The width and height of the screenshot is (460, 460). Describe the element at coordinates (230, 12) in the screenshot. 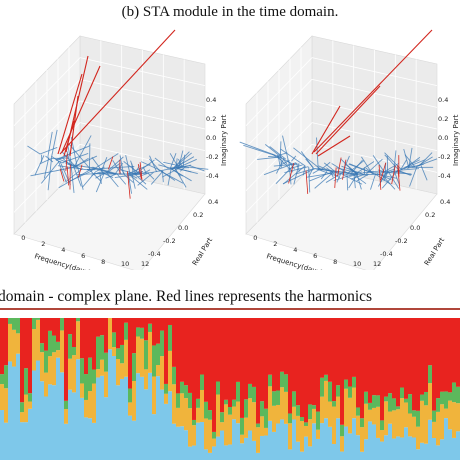

I see `figure-caption-b: (b) STA module in the time domain.` at that location.